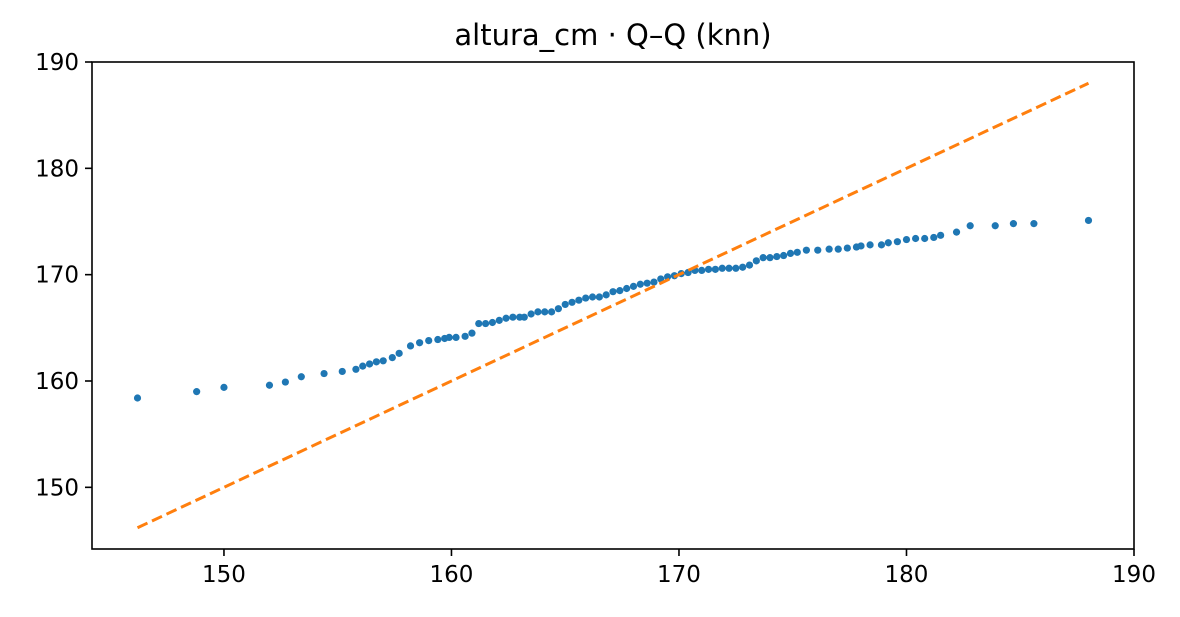  Describe the element at coordinates (907, 575) in the screenshot. I see `x-tick-label: 180` at that location.